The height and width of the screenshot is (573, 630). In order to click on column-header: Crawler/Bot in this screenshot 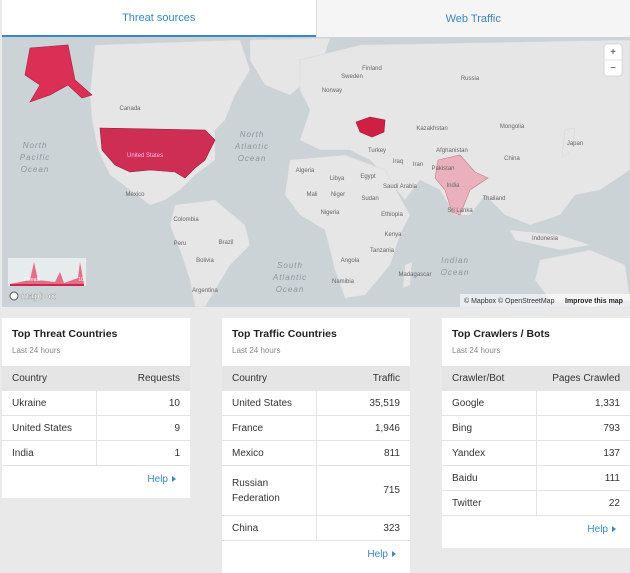, I will do `click(489, 378)`.